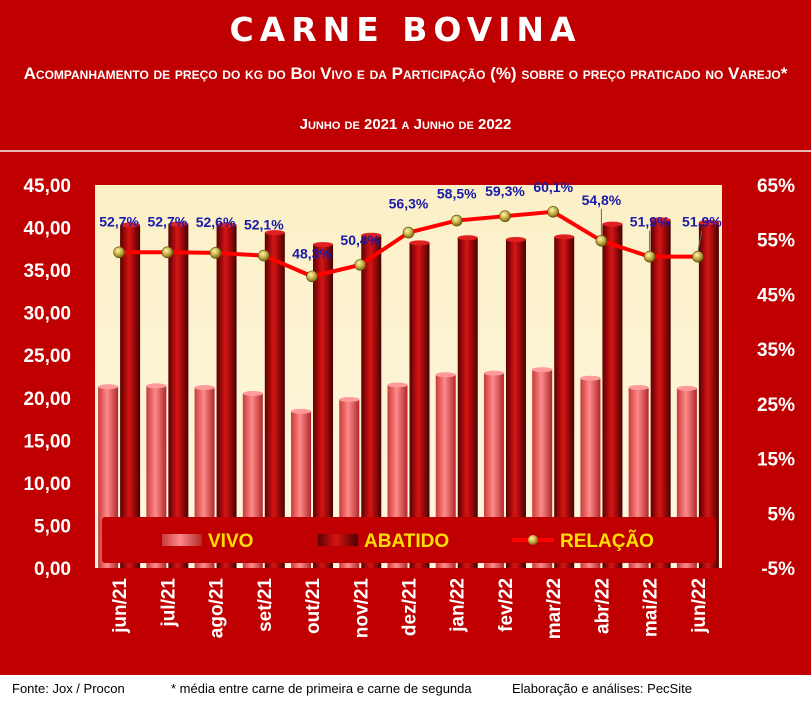  Describe the element at coordinates (776, 378) in the screenshot. I see `y-axis-right: -5% 5% 15% 25% 35% 45% 55% 65%` at that location.